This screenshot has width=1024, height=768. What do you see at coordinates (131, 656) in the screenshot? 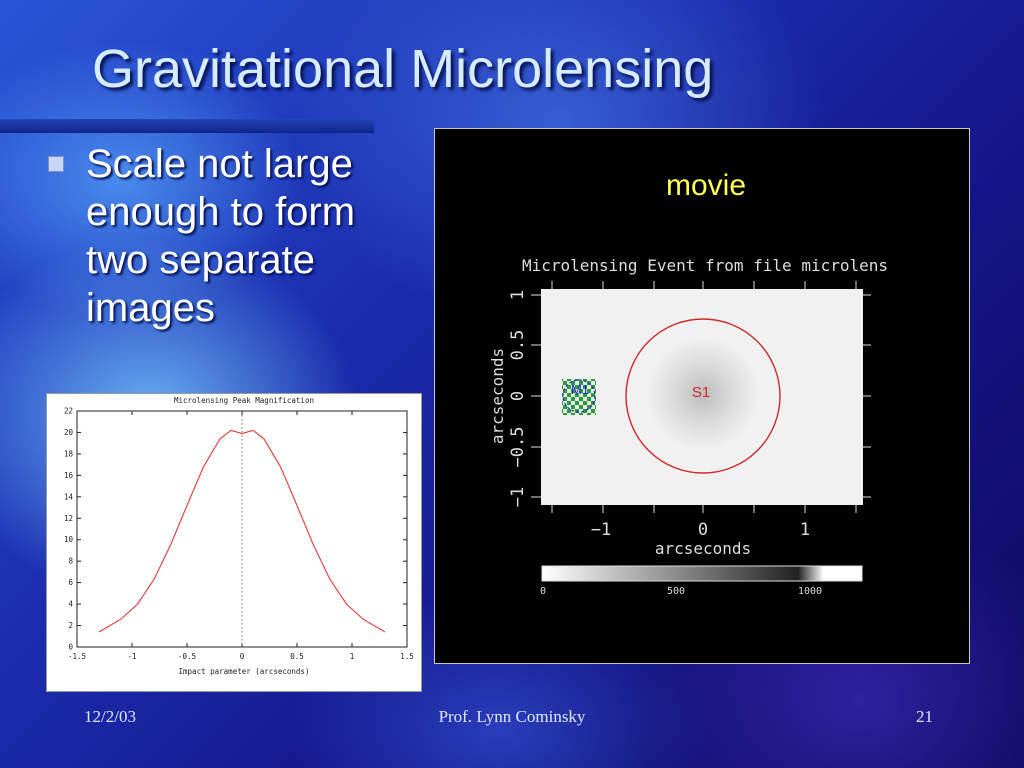
I see `x-tick-label: -1` at bounding box center [131, 656].